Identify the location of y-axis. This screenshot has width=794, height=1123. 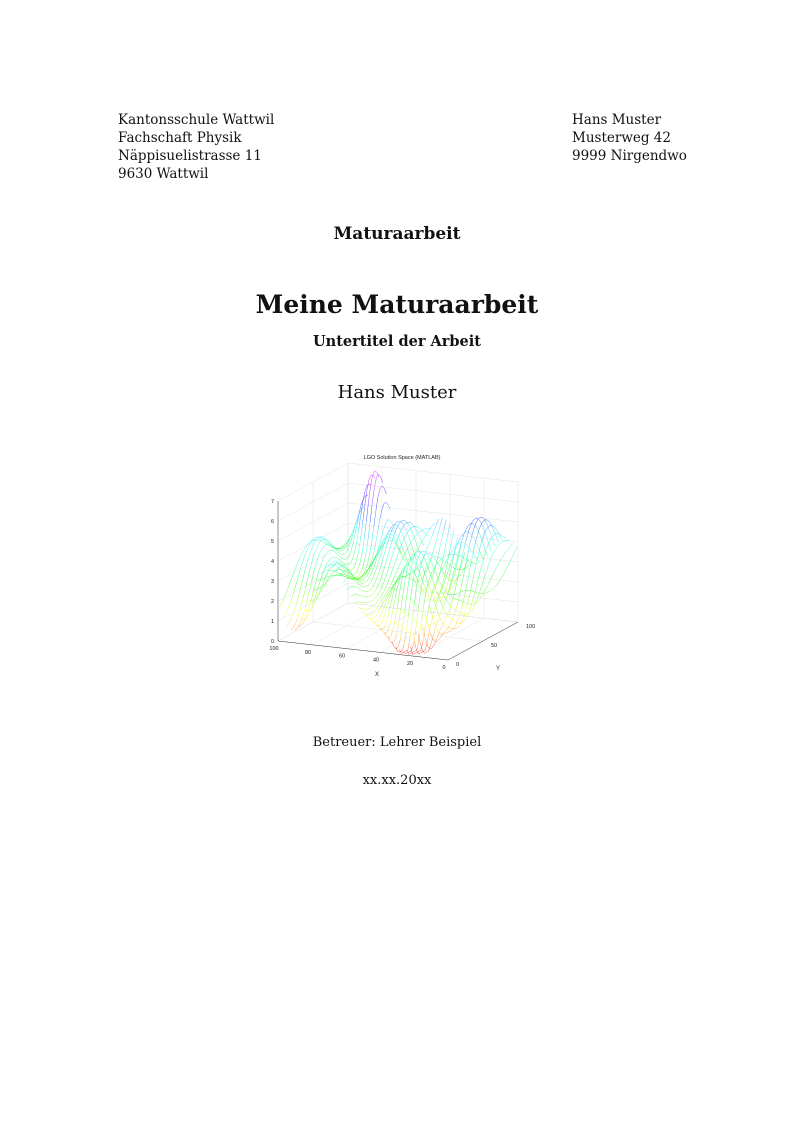
(483, 641).